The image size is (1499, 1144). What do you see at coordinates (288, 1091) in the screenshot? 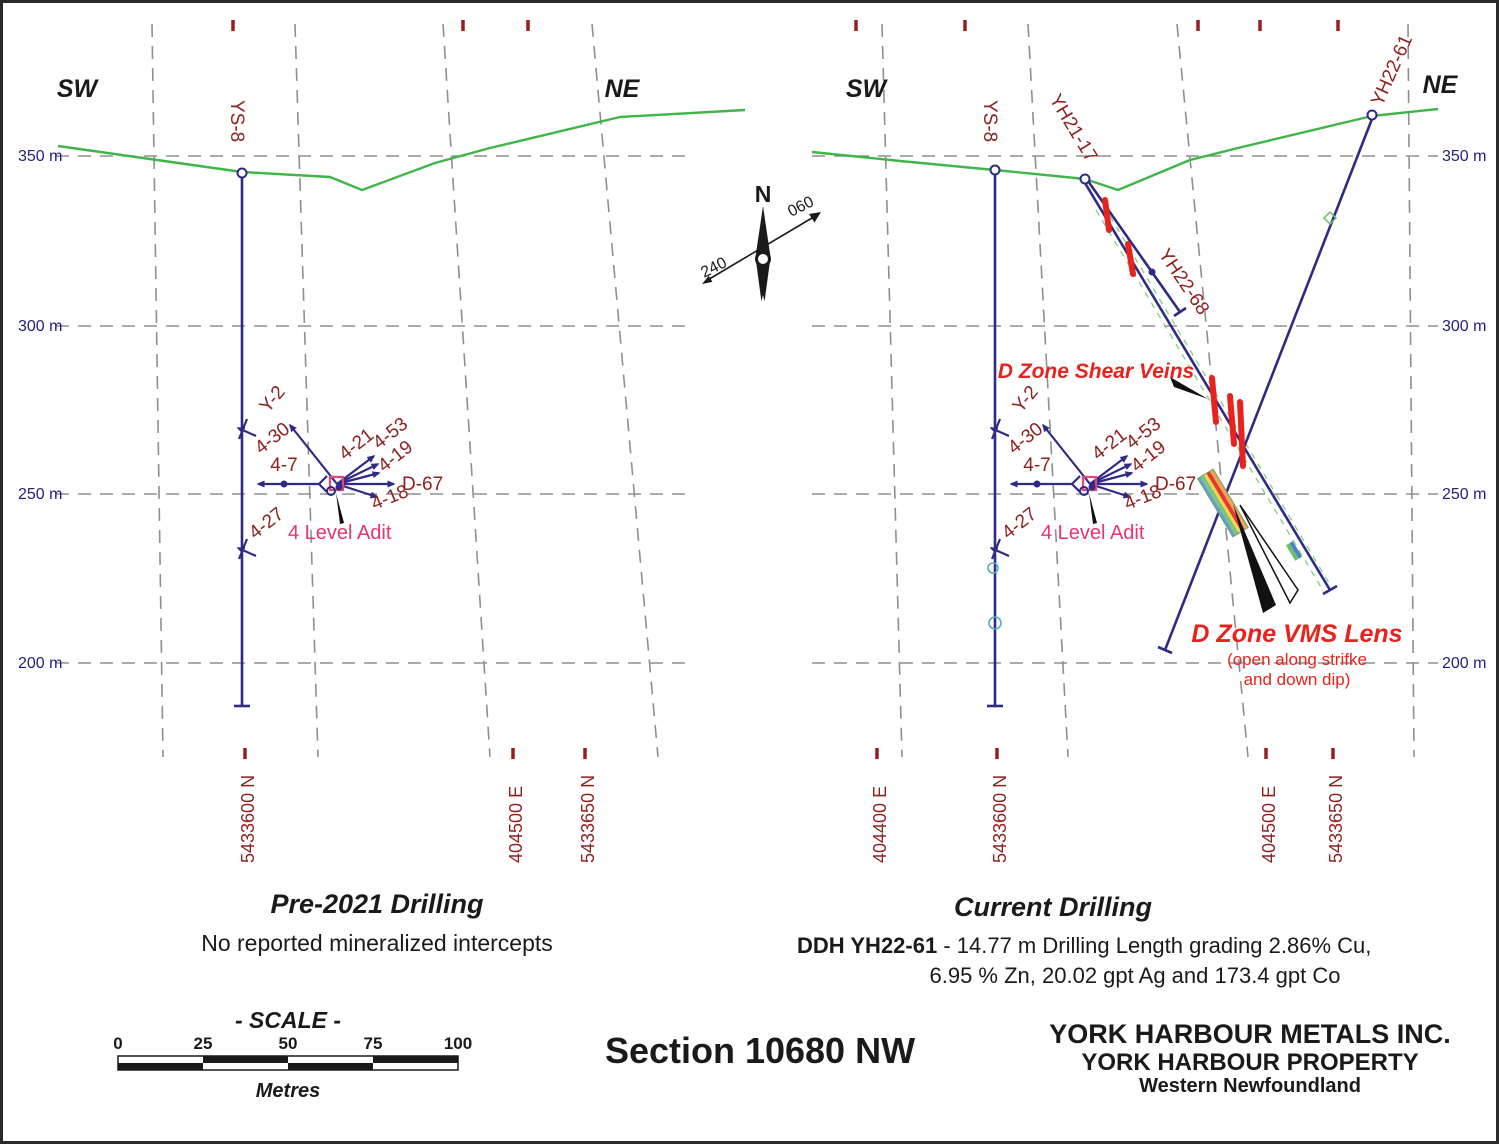
I see `scale-unit: Metres` at bounding box center [288, 1091].